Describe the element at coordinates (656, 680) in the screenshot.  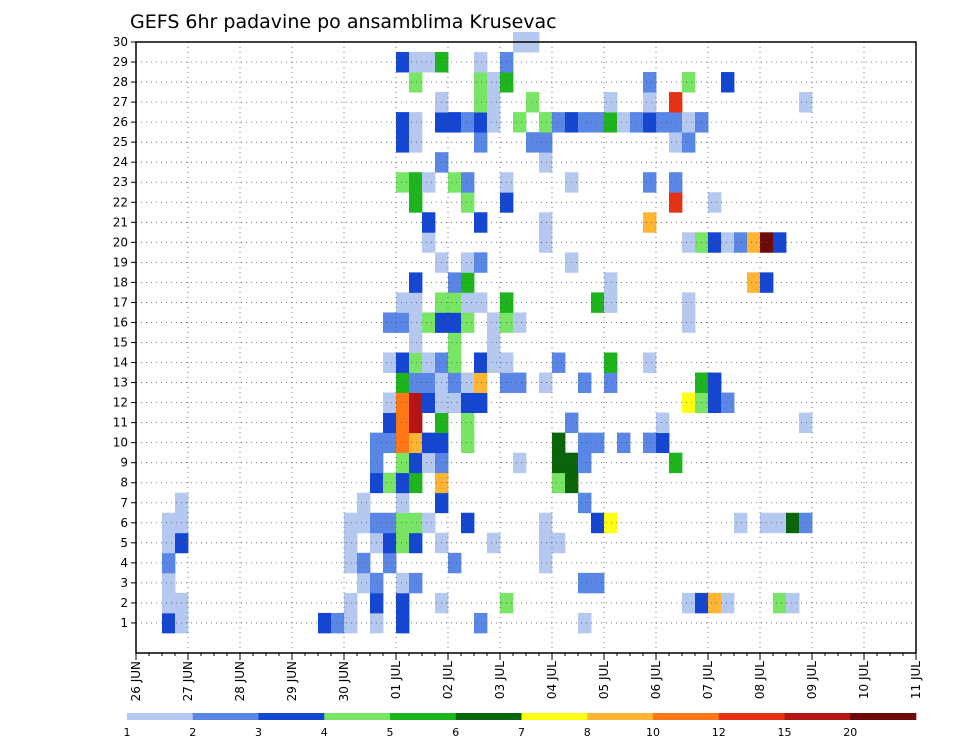
I see `x-tick-label: 06 JUL` at that location.